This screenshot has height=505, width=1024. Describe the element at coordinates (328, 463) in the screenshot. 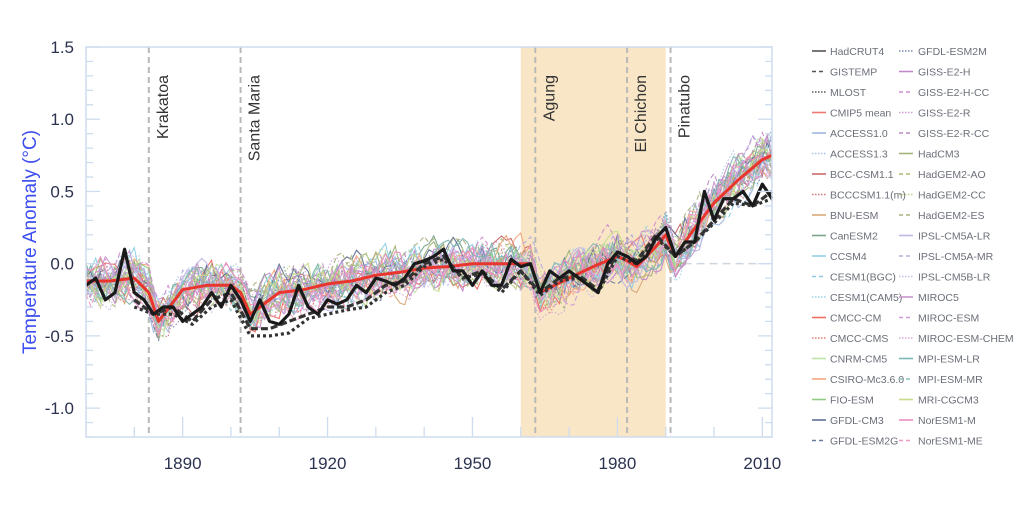

I see `x-tick-label: 1920` at that location.